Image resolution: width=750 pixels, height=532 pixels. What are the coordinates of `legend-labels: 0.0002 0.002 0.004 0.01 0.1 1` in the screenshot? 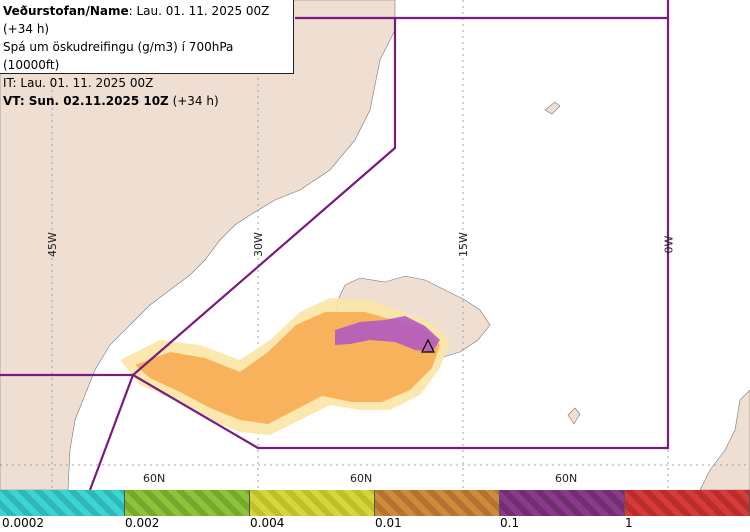 It's located at (375, 524).